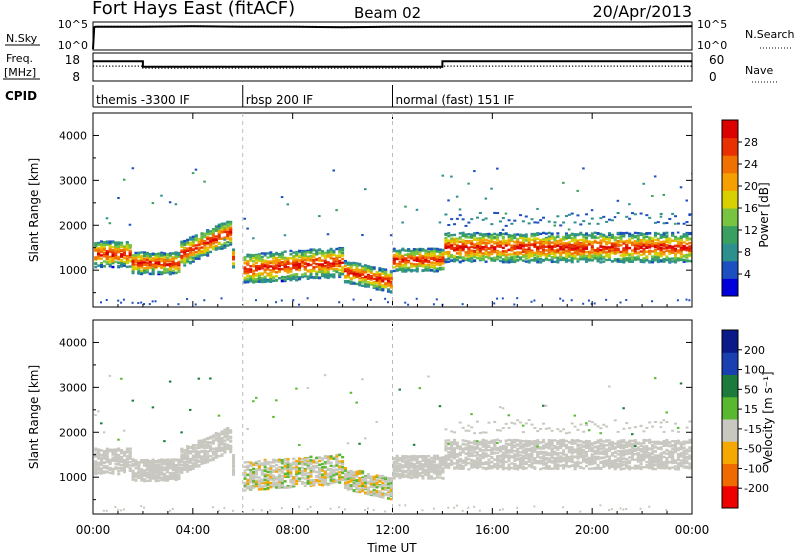 Image resolution: width=800 pixels, height=554 pixels. I want to click on frequency-frame, so click(392, 67).